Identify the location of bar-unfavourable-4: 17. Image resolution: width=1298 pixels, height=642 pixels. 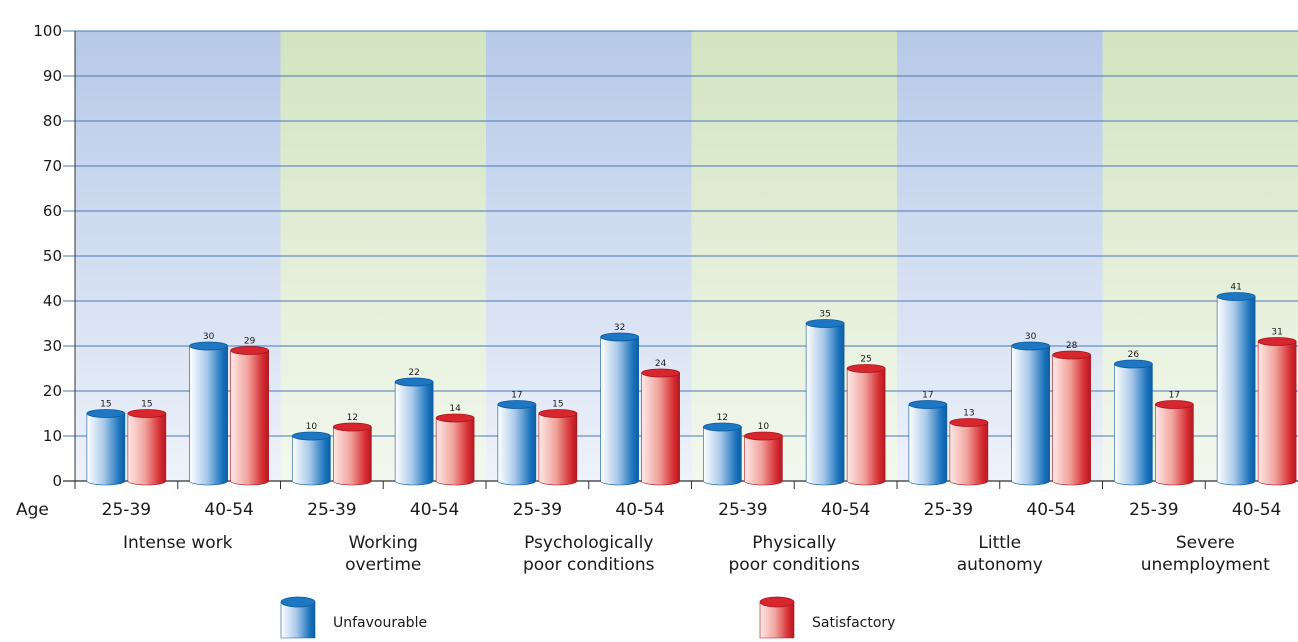
(517, 438).